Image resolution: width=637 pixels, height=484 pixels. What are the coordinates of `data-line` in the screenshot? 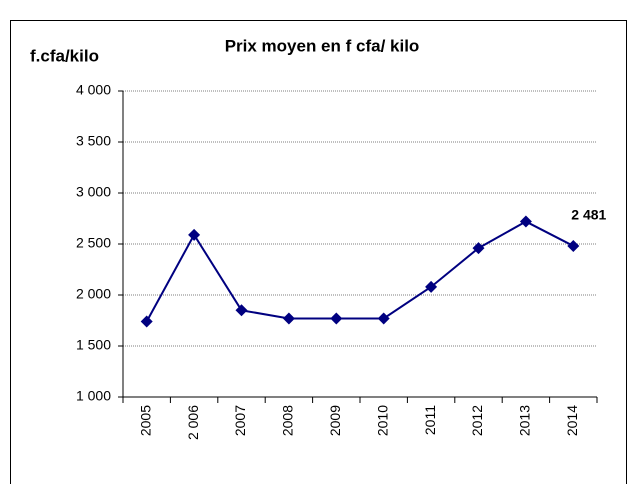 It's located at (359, 271).